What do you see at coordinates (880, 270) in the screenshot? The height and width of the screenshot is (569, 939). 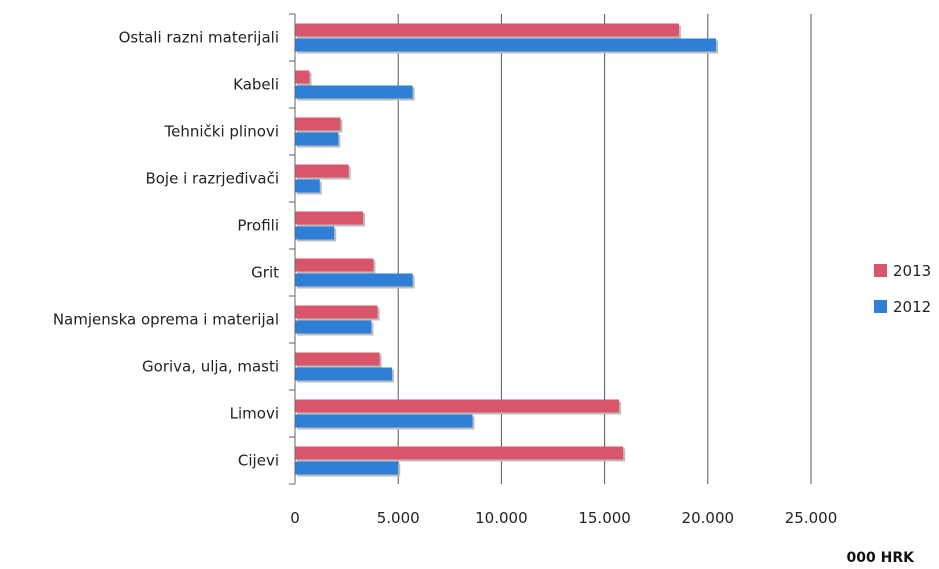 I see `legend-swatch-2013` at bounding box center [880, 270].